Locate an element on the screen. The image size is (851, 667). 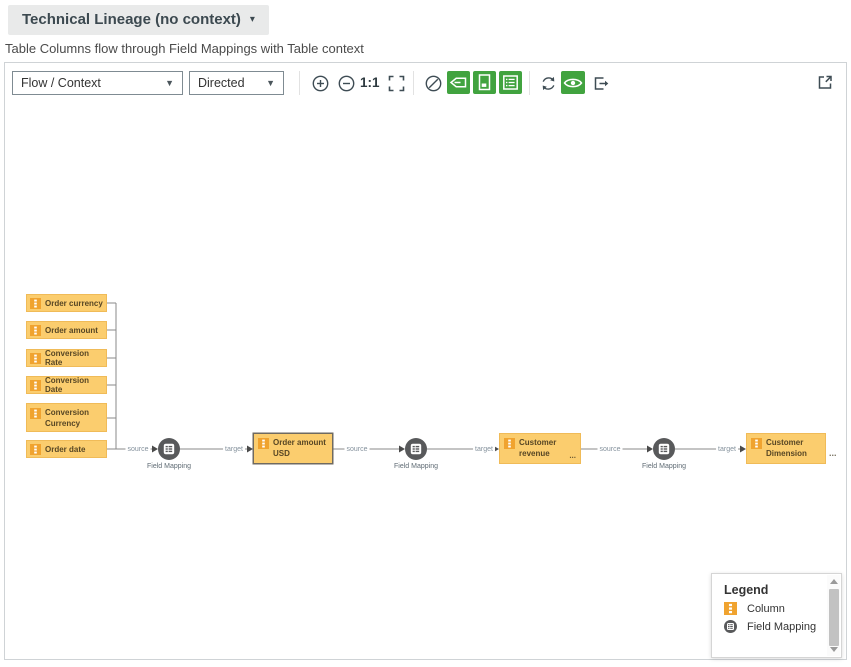
direction-select: Directed ▼ is located at coordinates (236, 83).